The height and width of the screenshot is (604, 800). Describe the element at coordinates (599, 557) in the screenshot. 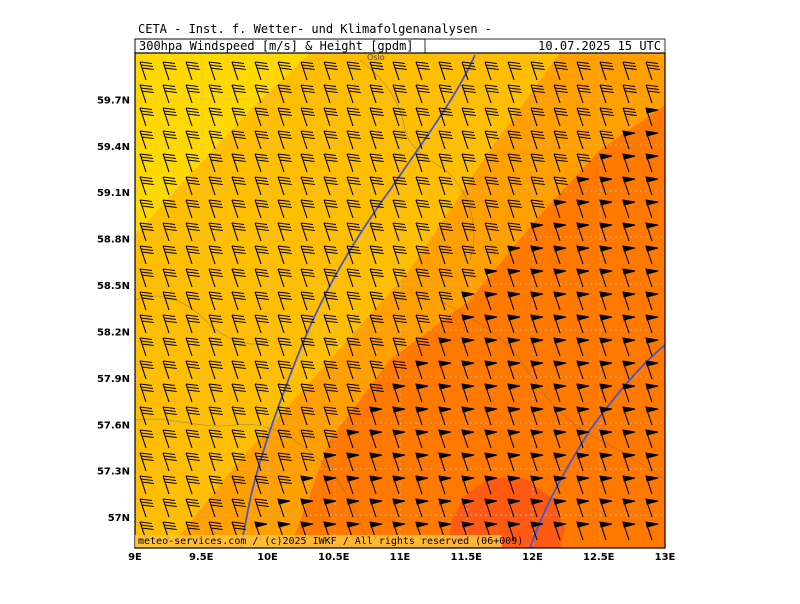

I see `lon-label: 12.5E` at that location.